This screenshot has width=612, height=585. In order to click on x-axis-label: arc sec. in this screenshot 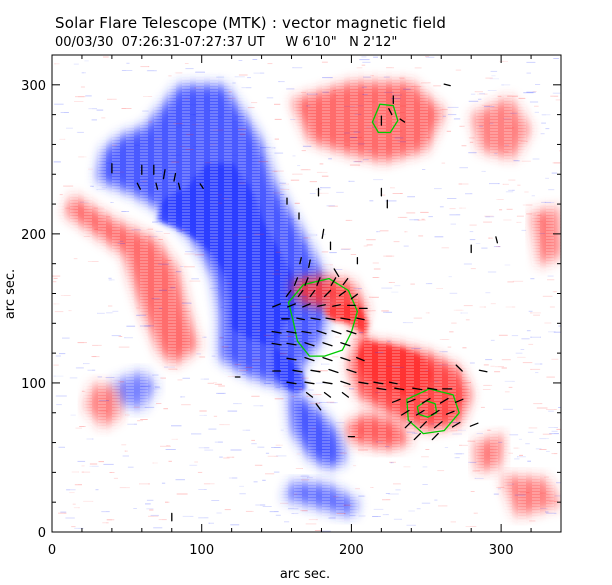, I will do `click(305, 574)`.